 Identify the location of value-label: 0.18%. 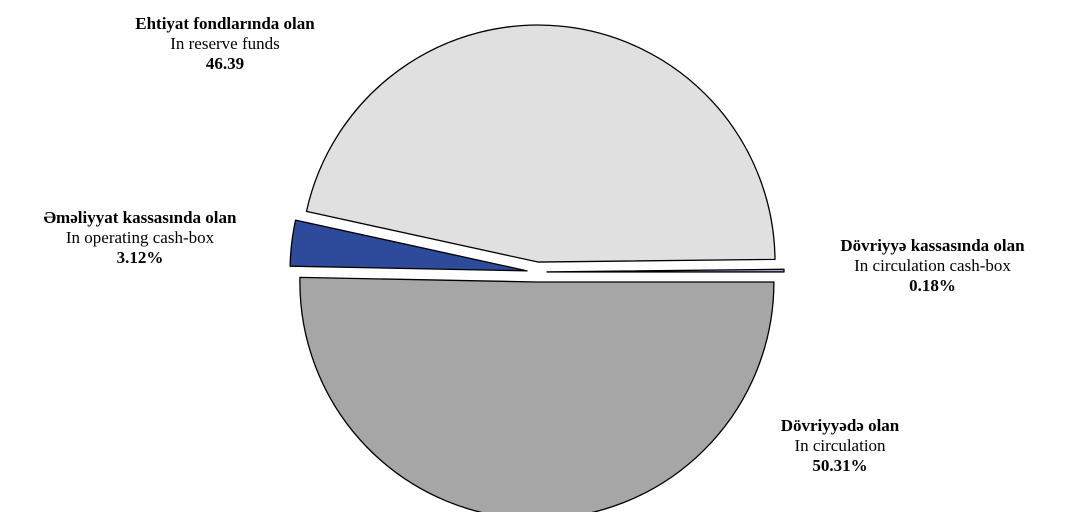
(932, 285).